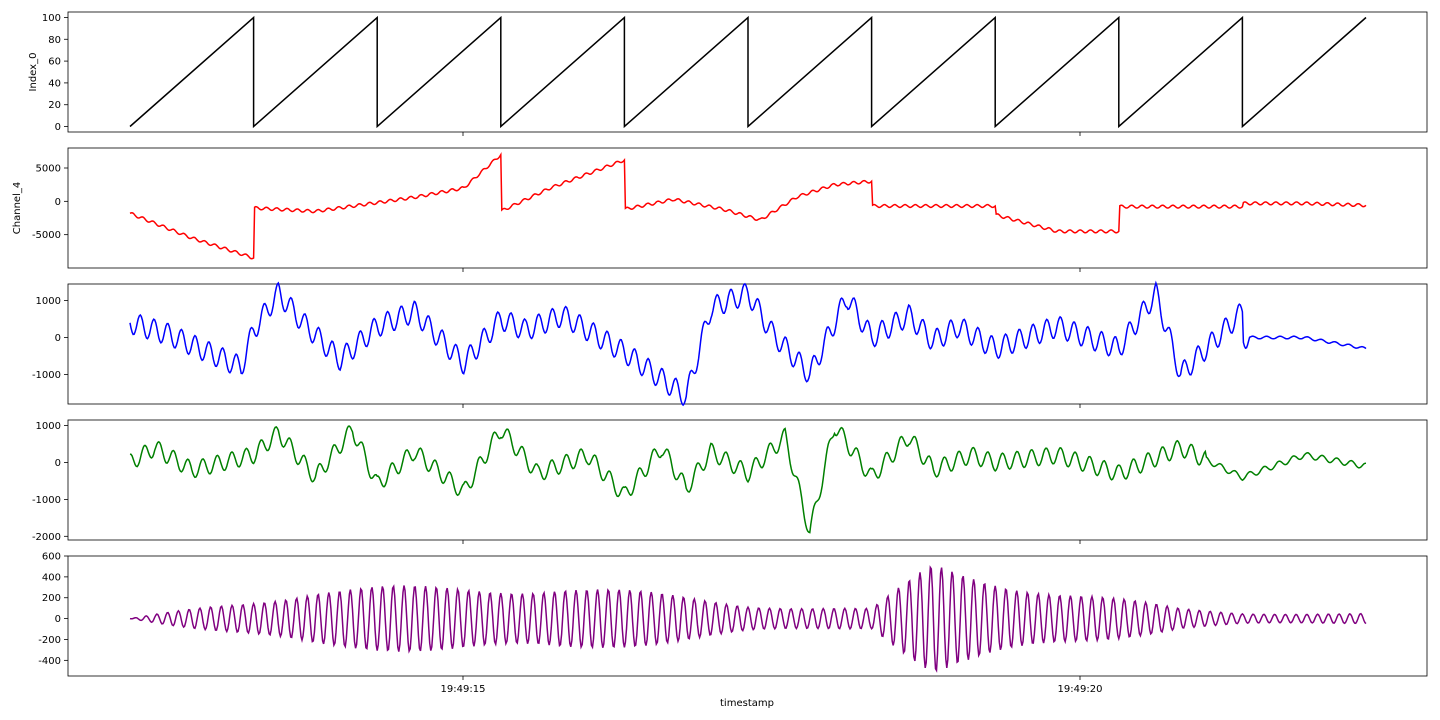  Describe the element at coordinates (49, 640) in the screenshot. I see `y-tick-label: -200` at that location.